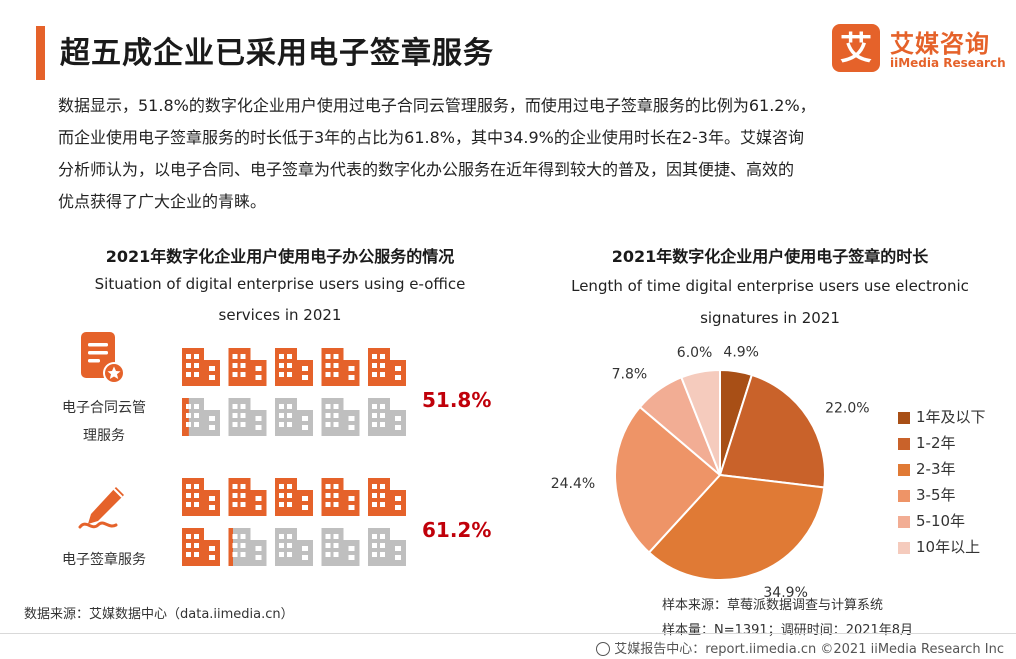  I want to click on slice-value-label: 6.0%, so click(695, 353).